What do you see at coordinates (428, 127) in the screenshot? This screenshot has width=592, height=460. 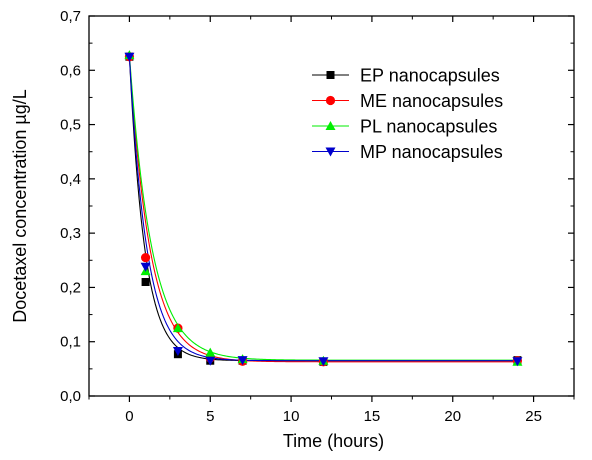 I see `legend-label: PL nanocapsules` at bounding box center [428, 127].